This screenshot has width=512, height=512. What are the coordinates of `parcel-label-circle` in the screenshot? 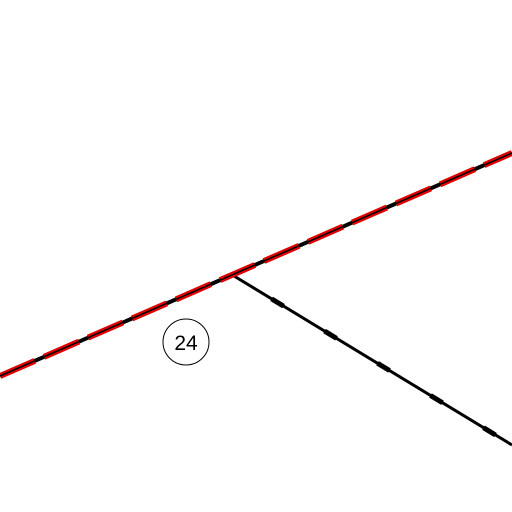 It's located at (186, 342).